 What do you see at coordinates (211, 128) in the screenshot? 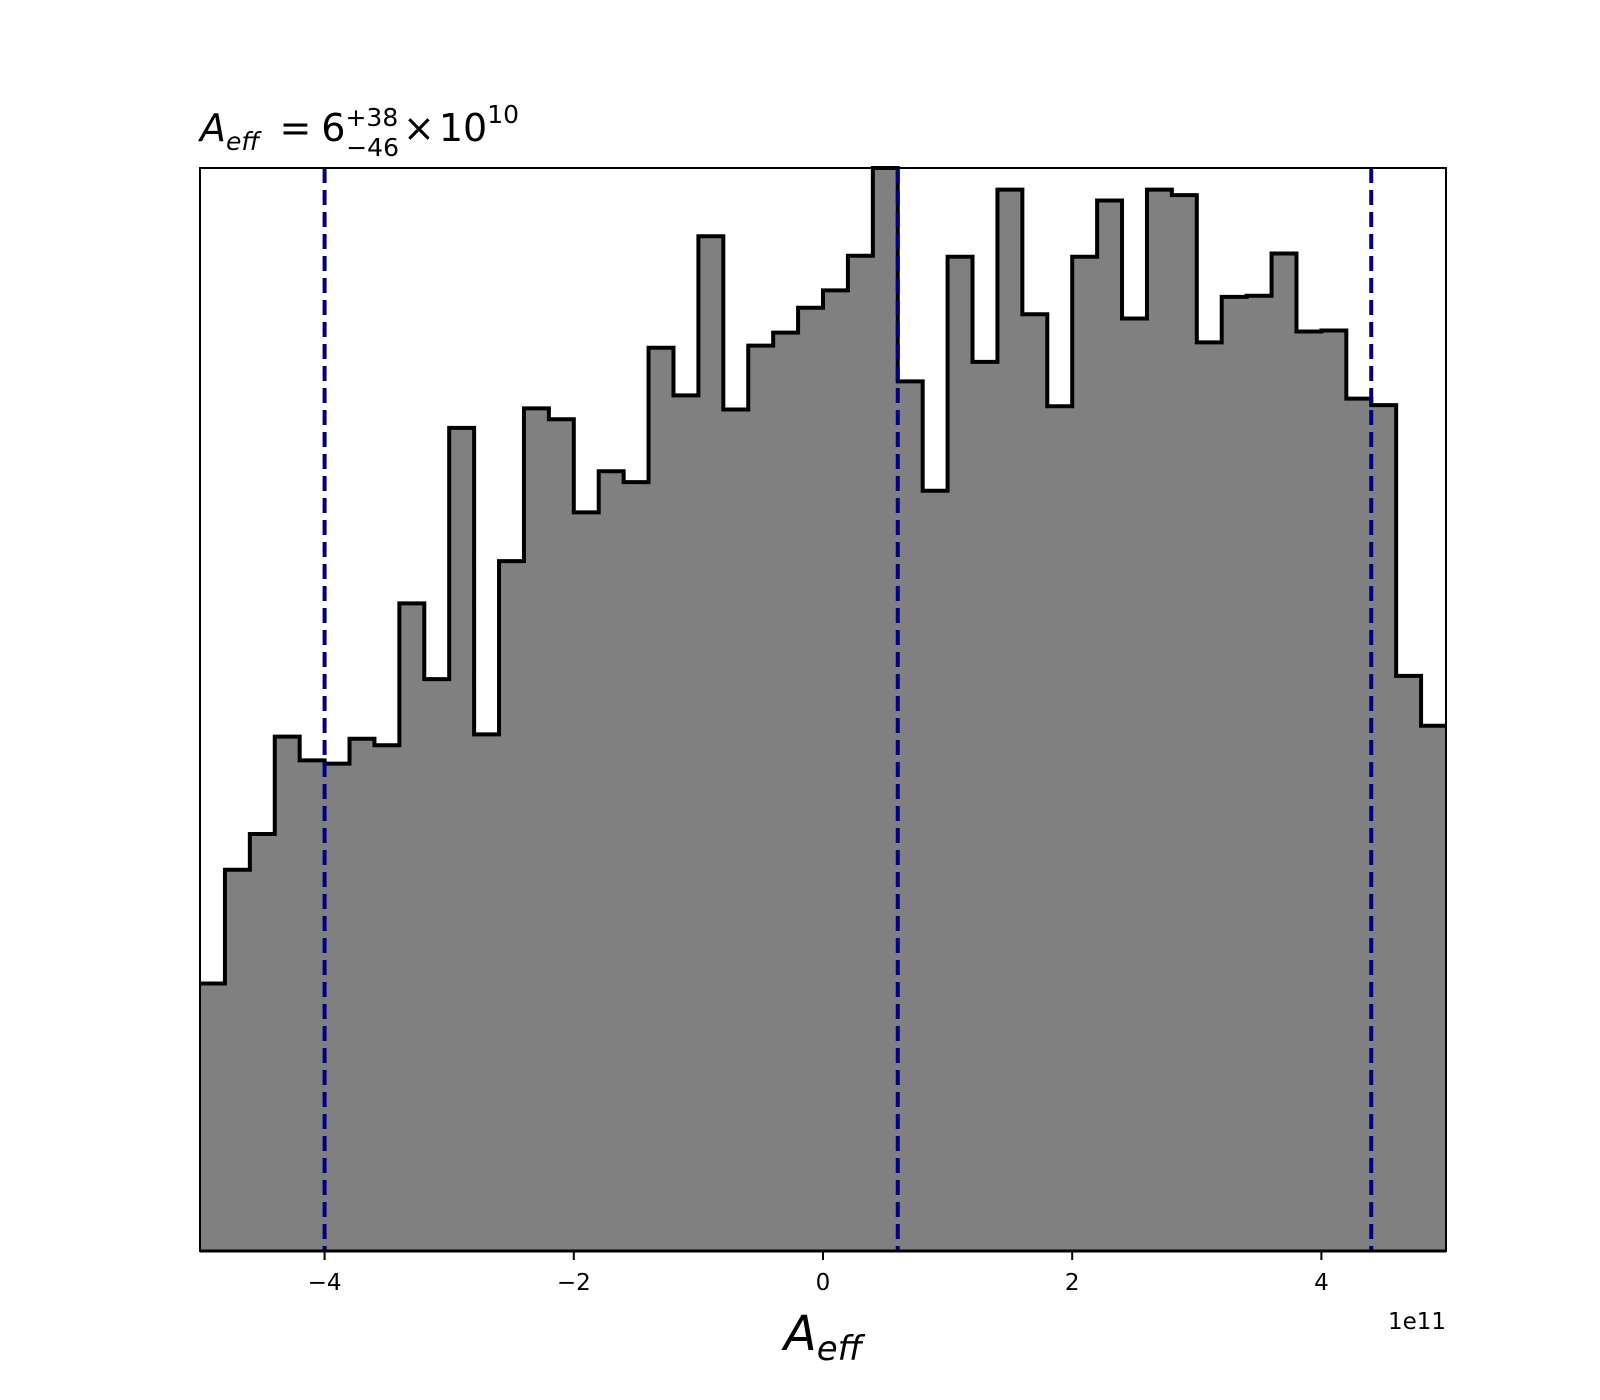
I see `title-symbol: A` at bounding box center [211, 128].